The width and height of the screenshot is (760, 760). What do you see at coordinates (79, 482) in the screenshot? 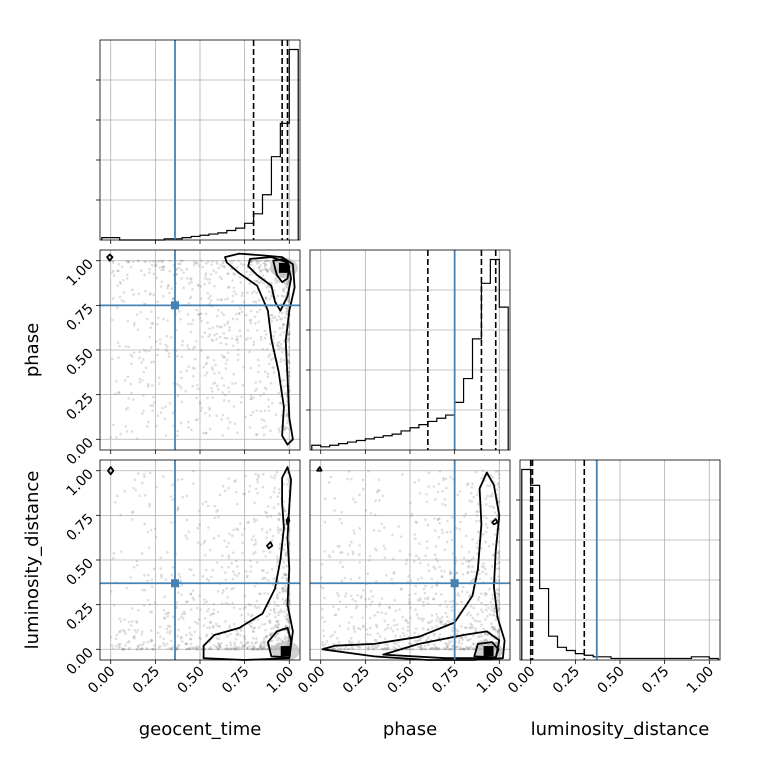
I see `y-tick-label: 1.00` at bounding box center [79, 482].